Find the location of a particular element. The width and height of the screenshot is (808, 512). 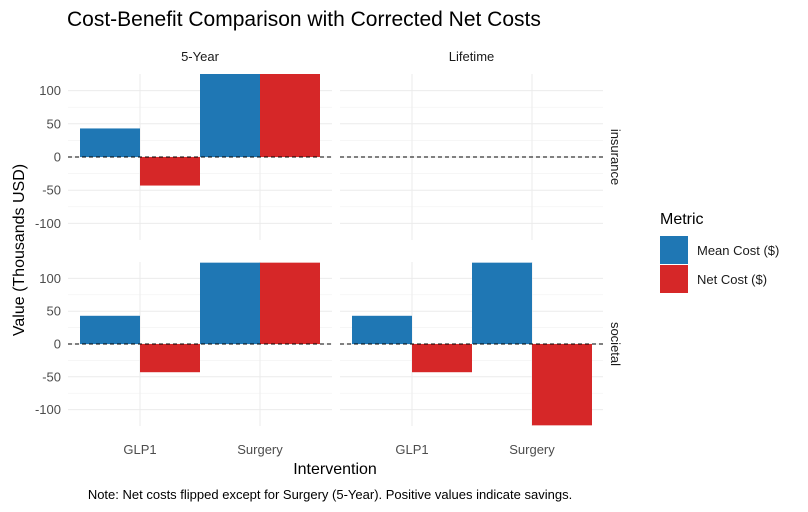

bar-lifetime-societal-glp1-net-cost is located at coordinates (442, 358).